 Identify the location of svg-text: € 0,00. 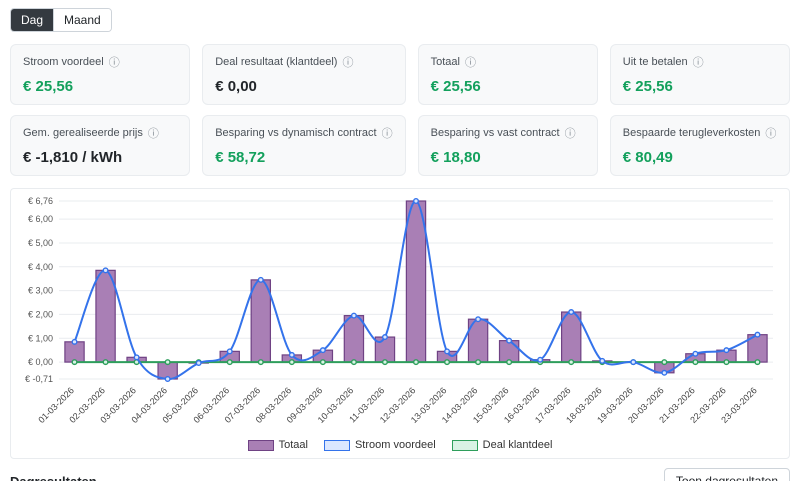
(40, 362).